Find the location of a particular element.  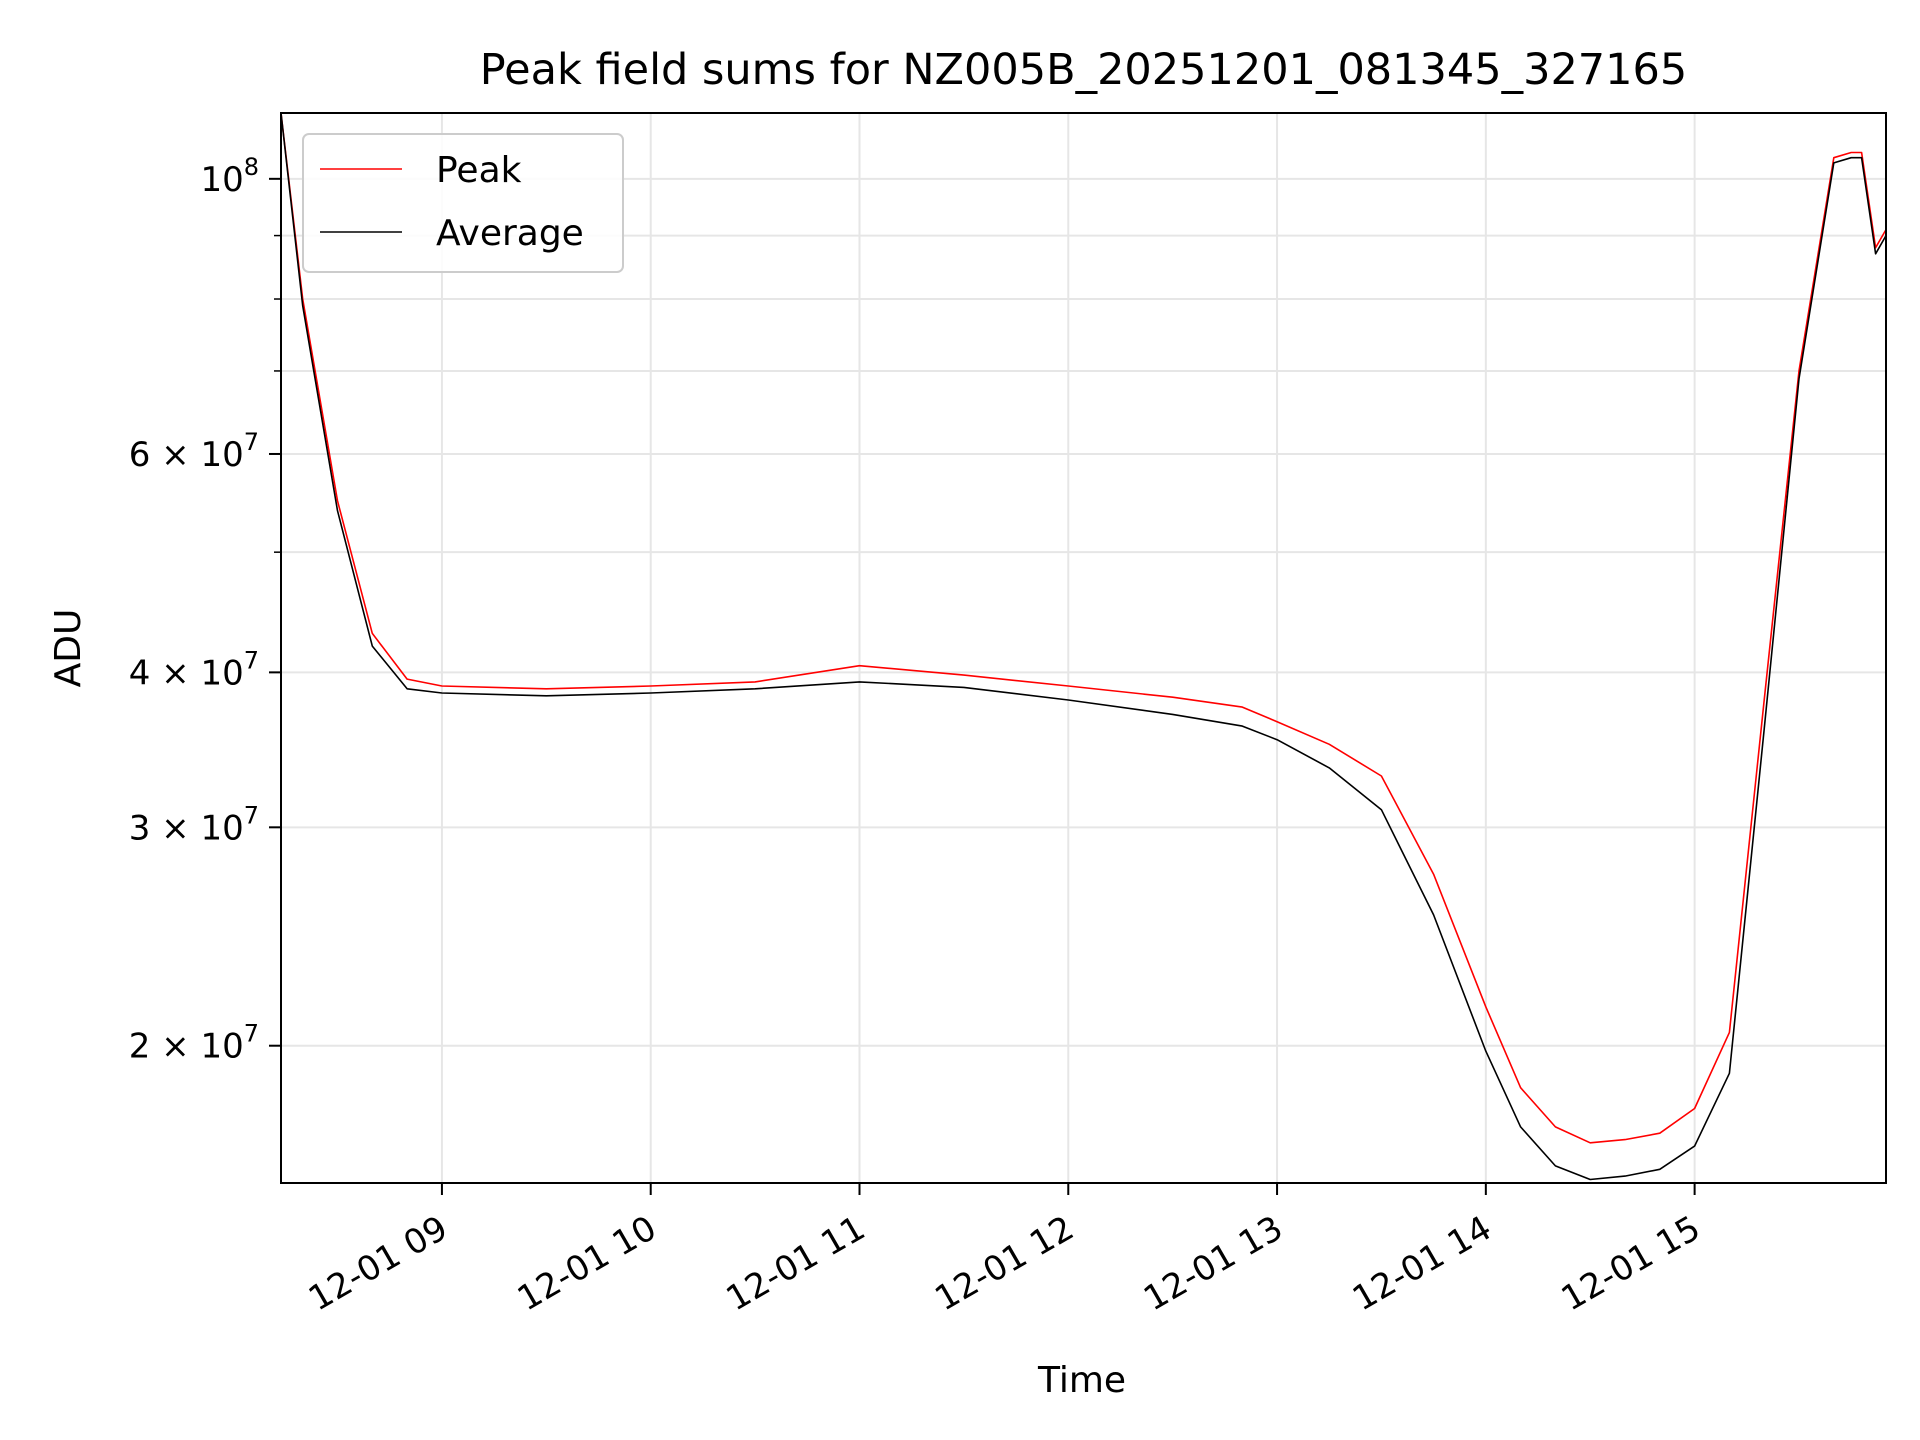

x-axis-label: Time is located at coordinates (1081, 1380).